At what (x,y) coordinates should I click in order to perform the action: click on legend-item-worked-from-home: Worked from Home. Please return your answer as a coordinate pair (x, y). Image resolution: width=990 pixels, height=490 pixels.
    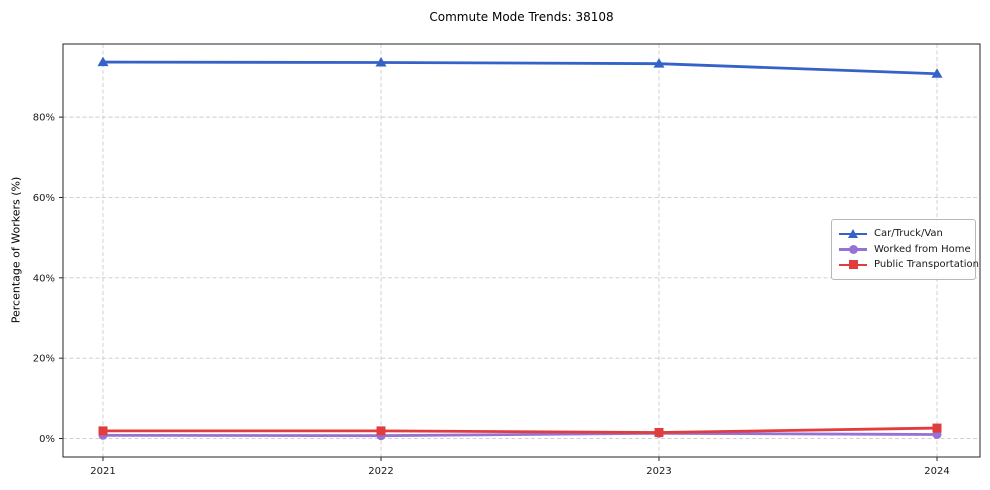
    Looking at the image, I should click on (905, 250).